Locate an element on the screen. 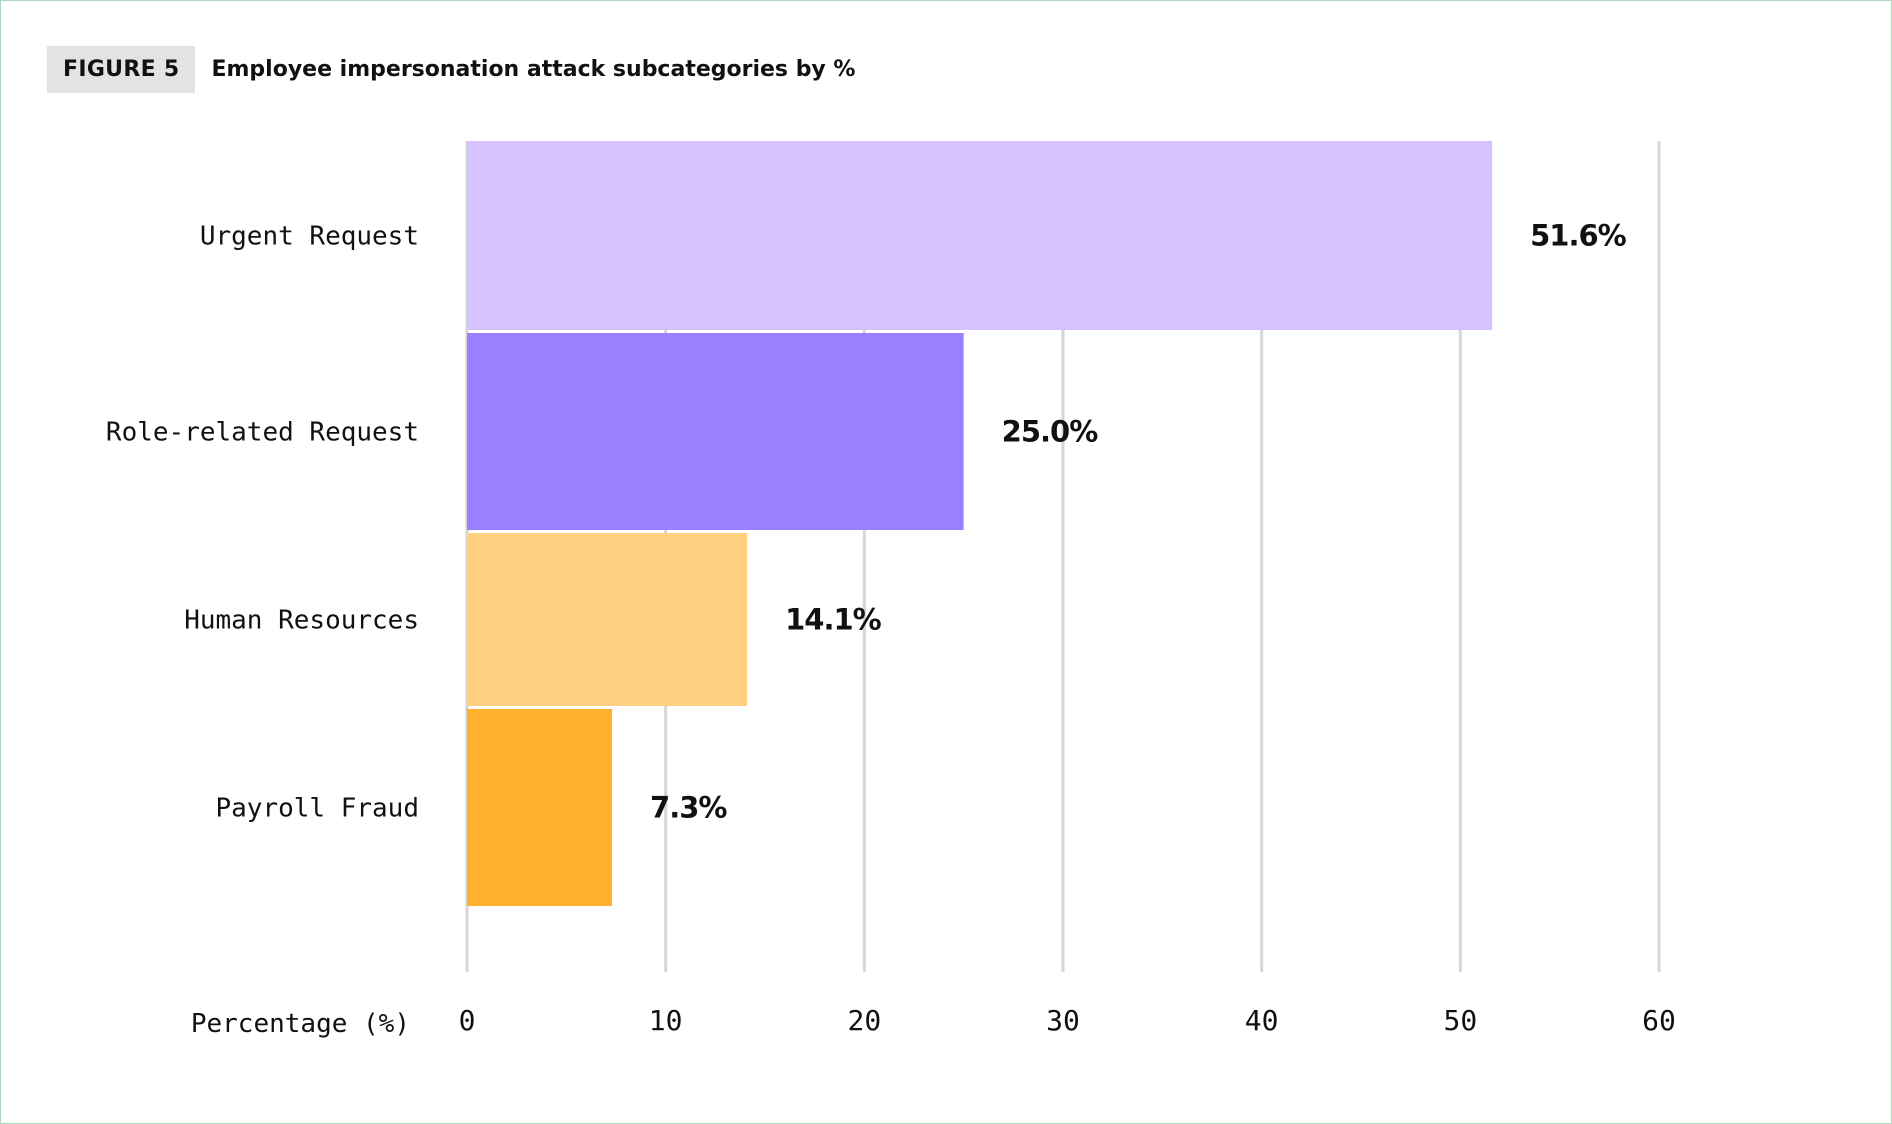 This screenshot has height=1124, width=1892. x-tick-label: 20 is located at coordinates (864, 1020).